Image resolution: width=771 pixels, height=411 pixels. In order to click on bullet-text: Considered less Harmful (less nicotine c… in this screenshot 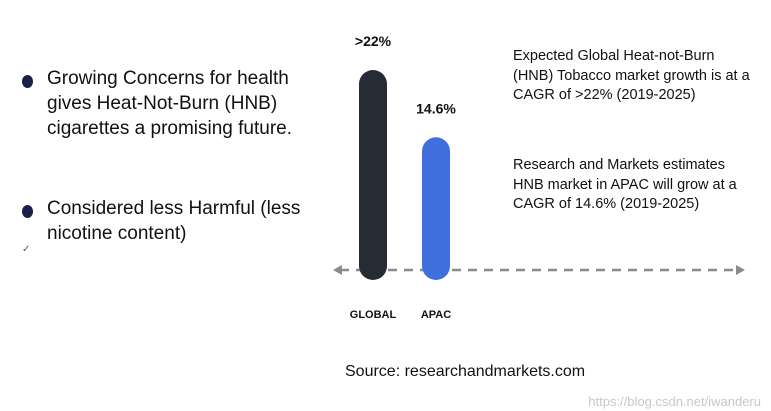, I will do `click(174, 221)`.